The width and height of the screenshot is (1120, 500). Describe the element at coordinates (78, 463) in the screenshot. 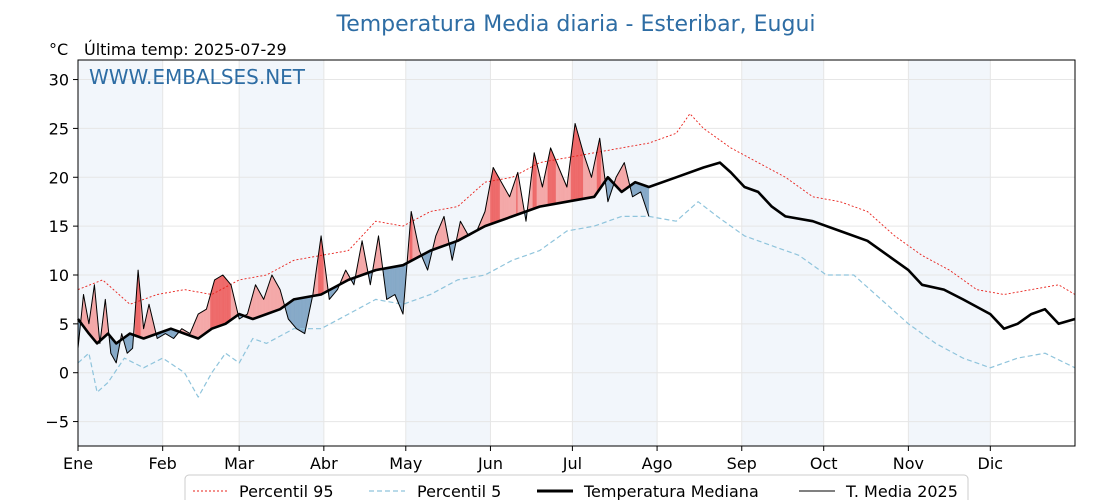

I see `x-tick-label: Ene` at that location.